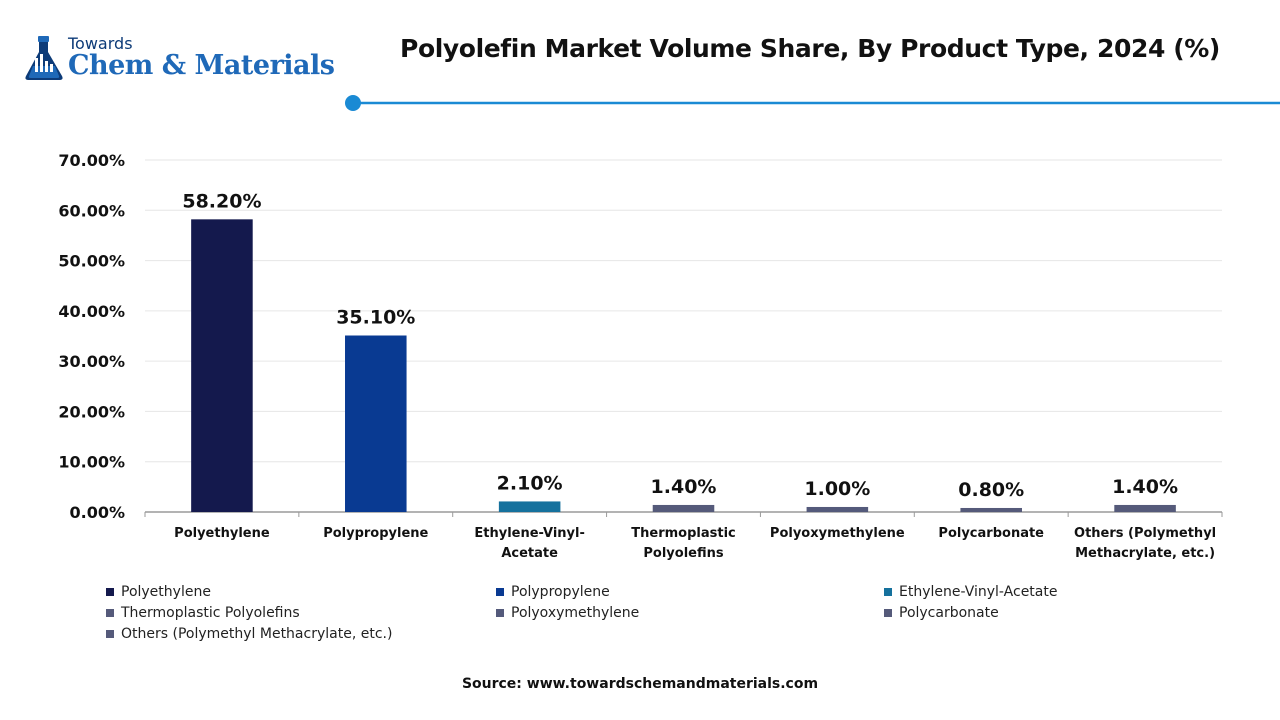 Image resolution: width=1280 pixels, height=720 pixels. Describe the element at coordinates (91, 411) in the screenshot. I see `y-tick-label: 20.00%` at that location.